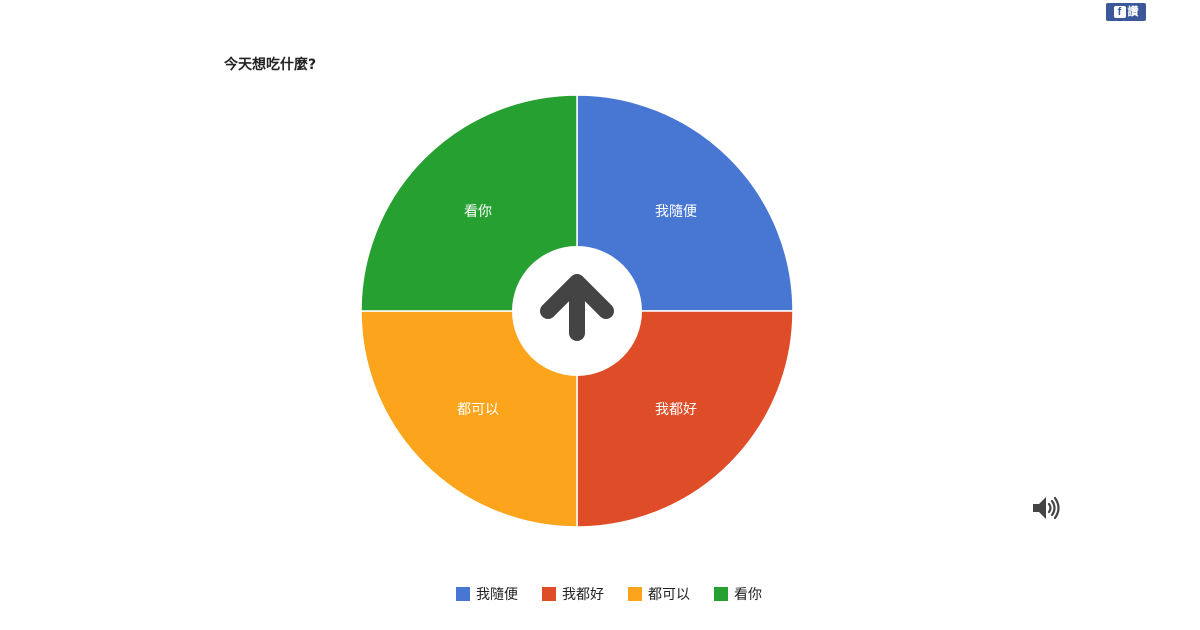 This screenshot has width=1200, height=630. I want to click on legend-label: 都可以, so click(669, 595).